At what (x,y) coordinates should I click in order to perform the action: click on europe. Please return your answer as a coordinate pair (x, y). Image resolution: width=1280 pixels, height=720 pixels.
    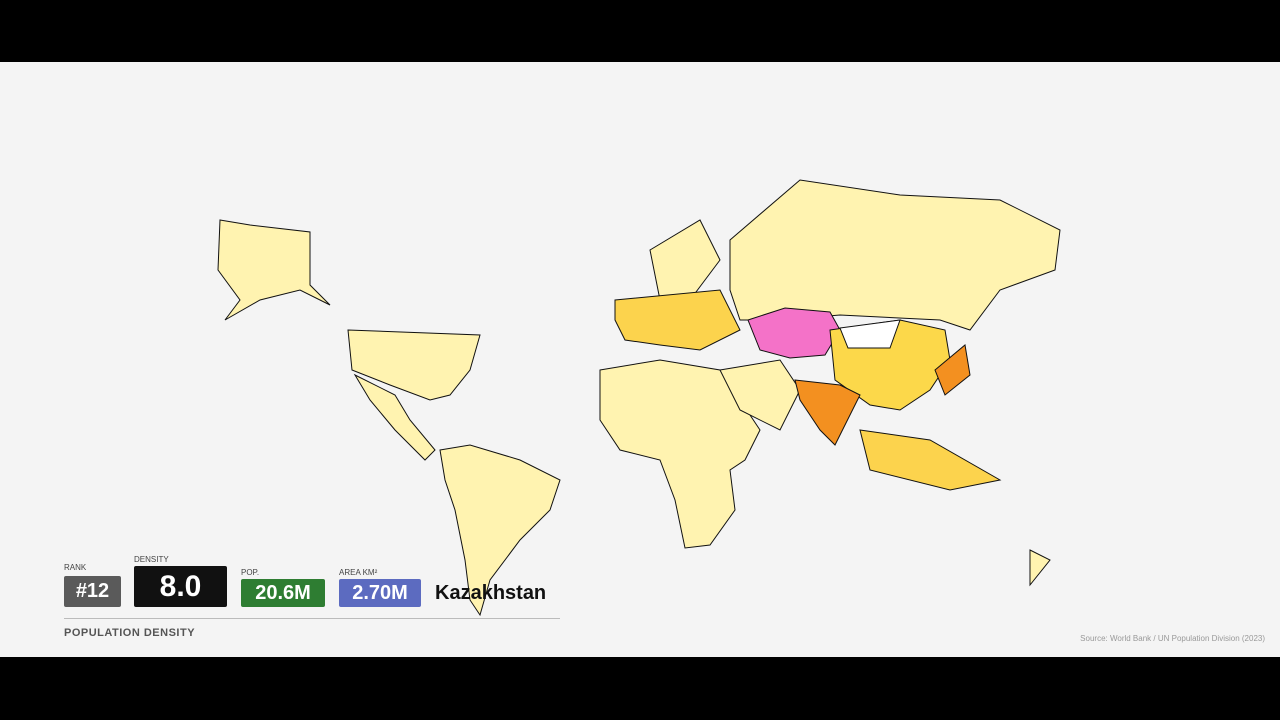
    Looking at the image, I should click on (677, 320).